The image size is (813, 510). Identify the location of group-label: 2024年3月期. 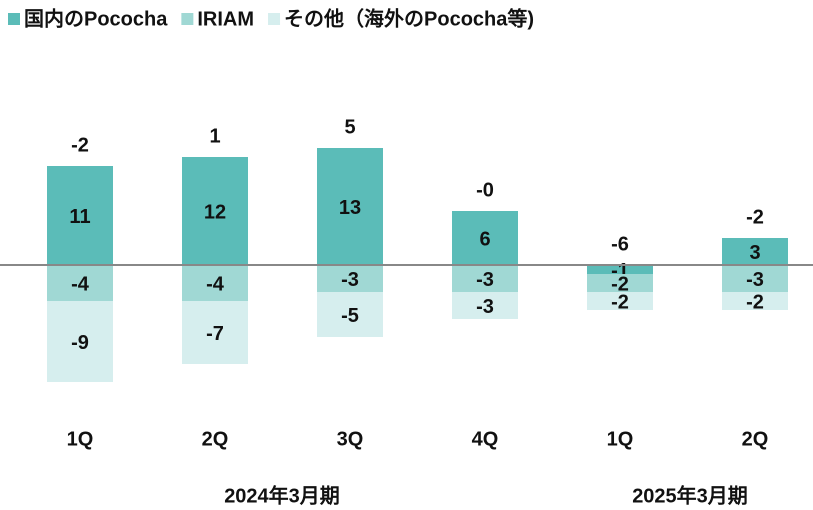
(282, 495).